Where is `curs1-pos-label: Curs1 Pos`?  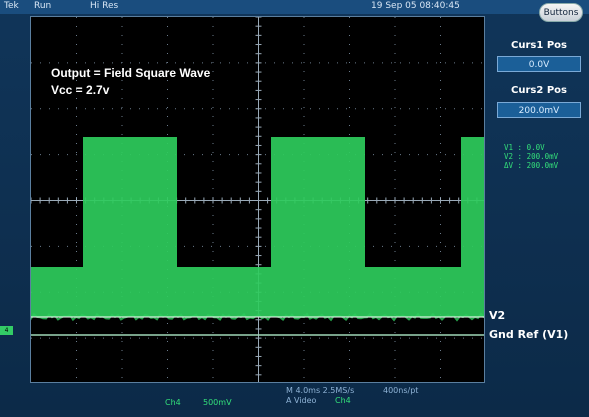
curs1-pos-label: Curs1 Pos is located at coordinates (539, 45).